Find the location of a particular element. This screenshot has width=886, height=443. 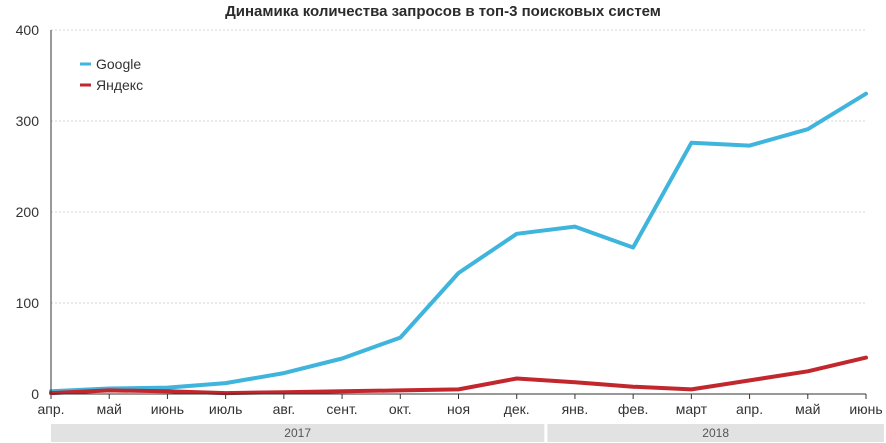

x-tick-label: июль is located at coordinates (225, 409).